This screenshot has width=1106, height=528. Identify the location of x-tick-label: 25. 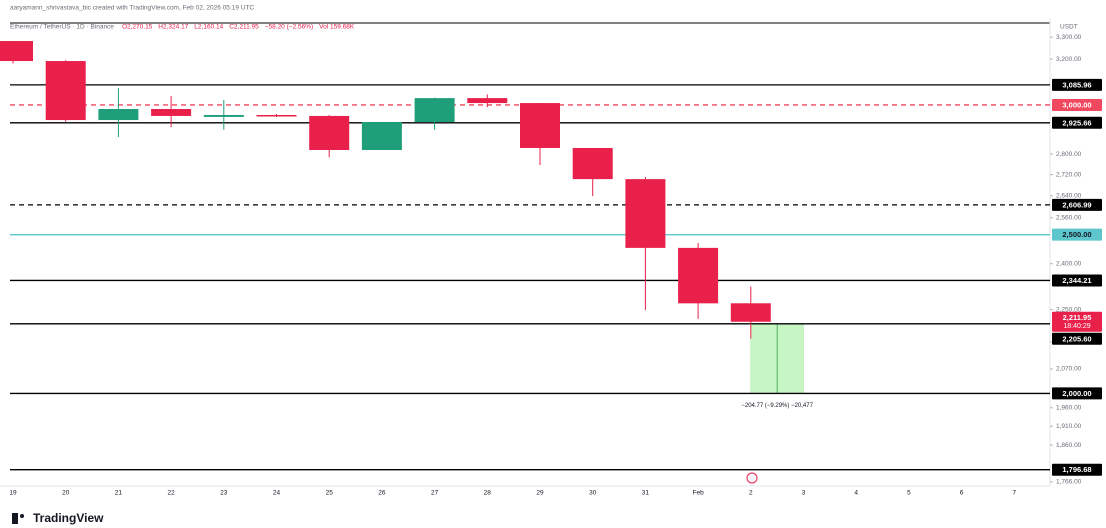
(330, 493).